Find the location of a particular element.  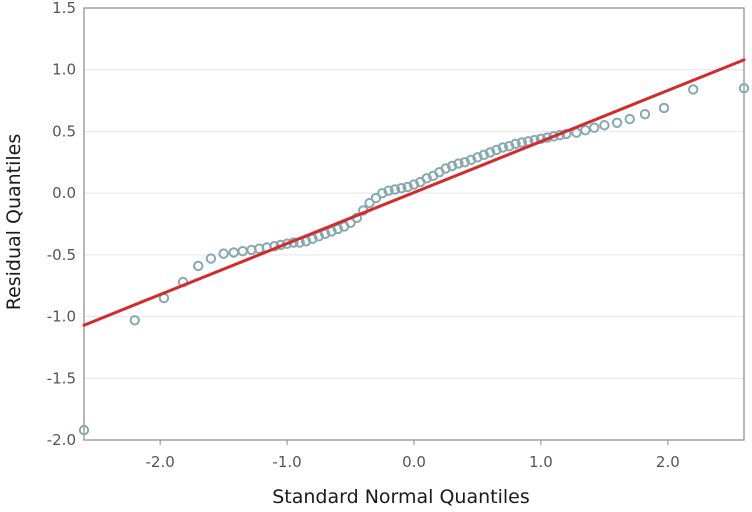

x-axis-title: Standard Normal Quantiles is located at coordinates (401, 497).